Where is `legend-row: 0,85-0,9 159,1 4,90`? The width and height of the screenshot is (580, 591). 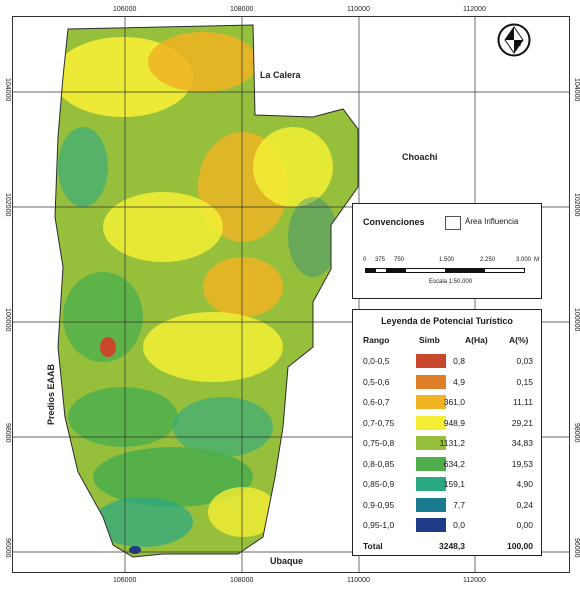 legend-row: 0,85-0,9 159,1 4,90 is located at coordinates (447, 484).